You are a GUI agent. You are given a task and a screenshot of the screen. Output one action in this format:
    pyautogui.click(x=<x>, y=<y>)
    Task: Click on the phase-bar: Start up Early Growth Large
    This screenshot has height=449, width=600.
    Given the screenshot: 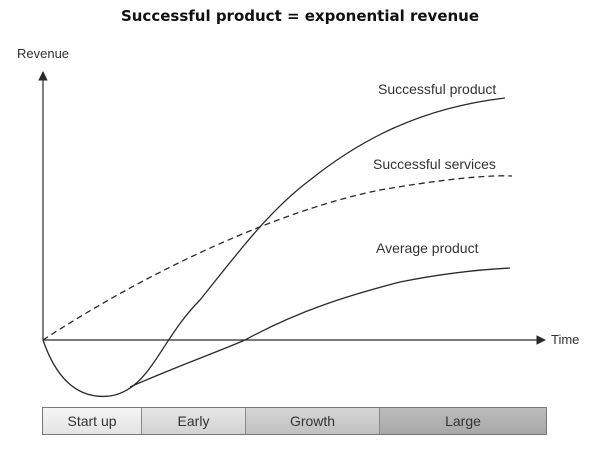 What is the action you would take?
    pyautogui.click(x=294, y=421)
    